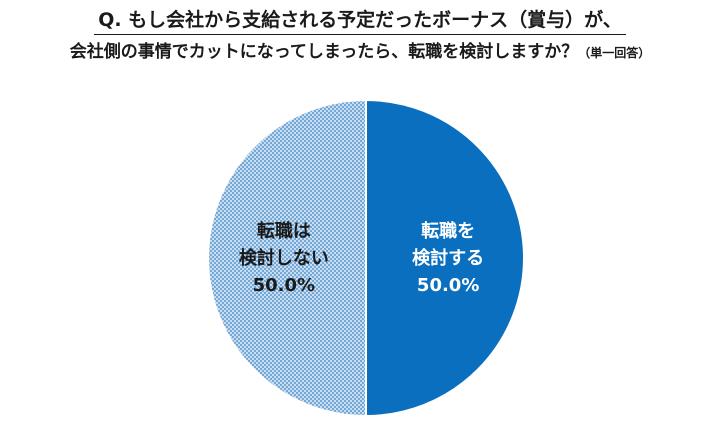 This screenshot has height=434, width=720. What do you see at coordinates (284, 258) in the screenshot?
I see `slice-label-no: 検討しない` at bounding box center [284, 258].